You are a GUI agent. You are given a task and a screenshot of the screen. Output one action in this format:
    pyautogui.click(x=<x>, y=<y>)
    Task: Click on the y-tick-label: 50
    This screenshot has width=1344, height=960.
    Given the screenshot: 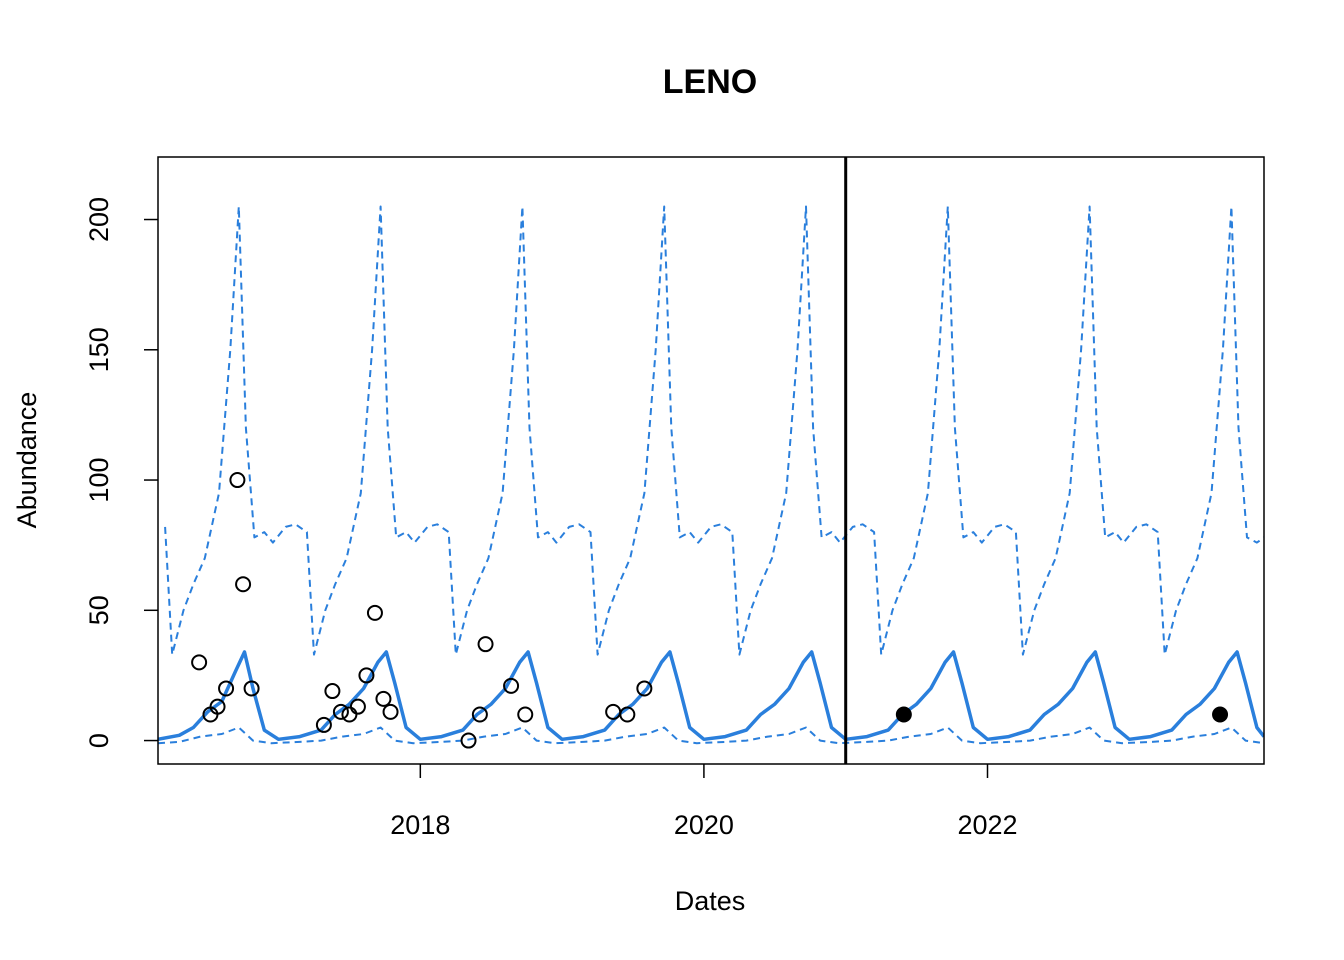 What is the action you would take?
    pyautogui.click(x=99, y=610)
    